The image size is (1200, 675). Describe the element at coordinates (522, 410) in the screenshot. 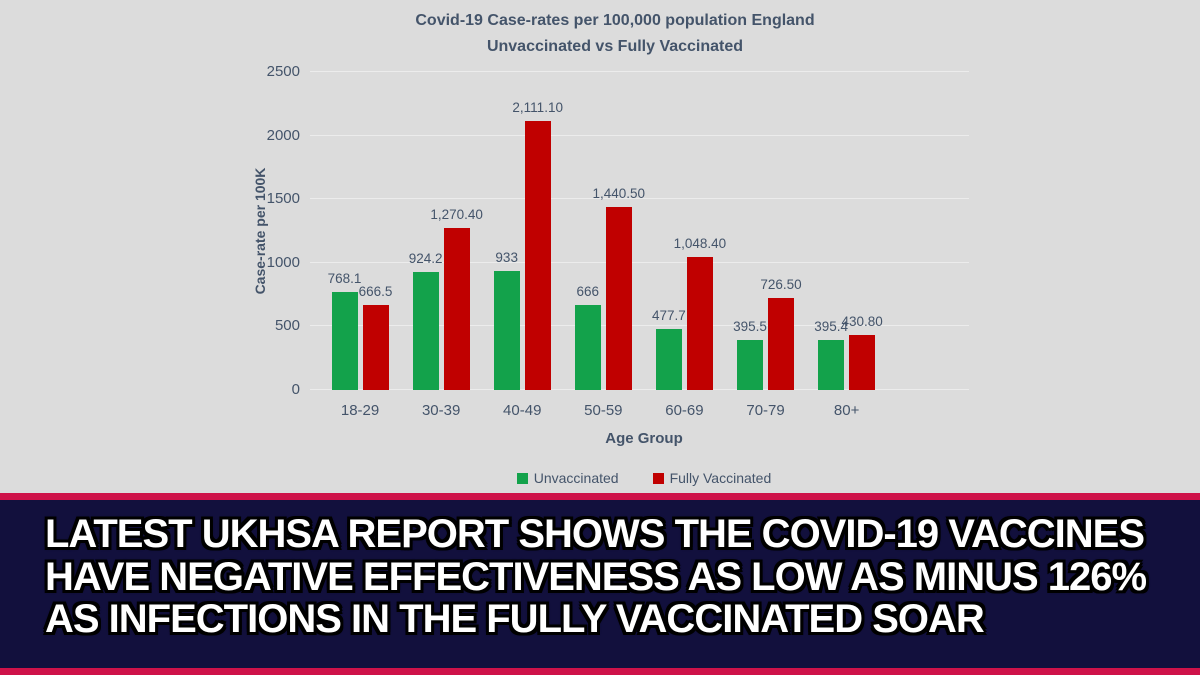

I see `x-tick-label: 40-49` at that location.